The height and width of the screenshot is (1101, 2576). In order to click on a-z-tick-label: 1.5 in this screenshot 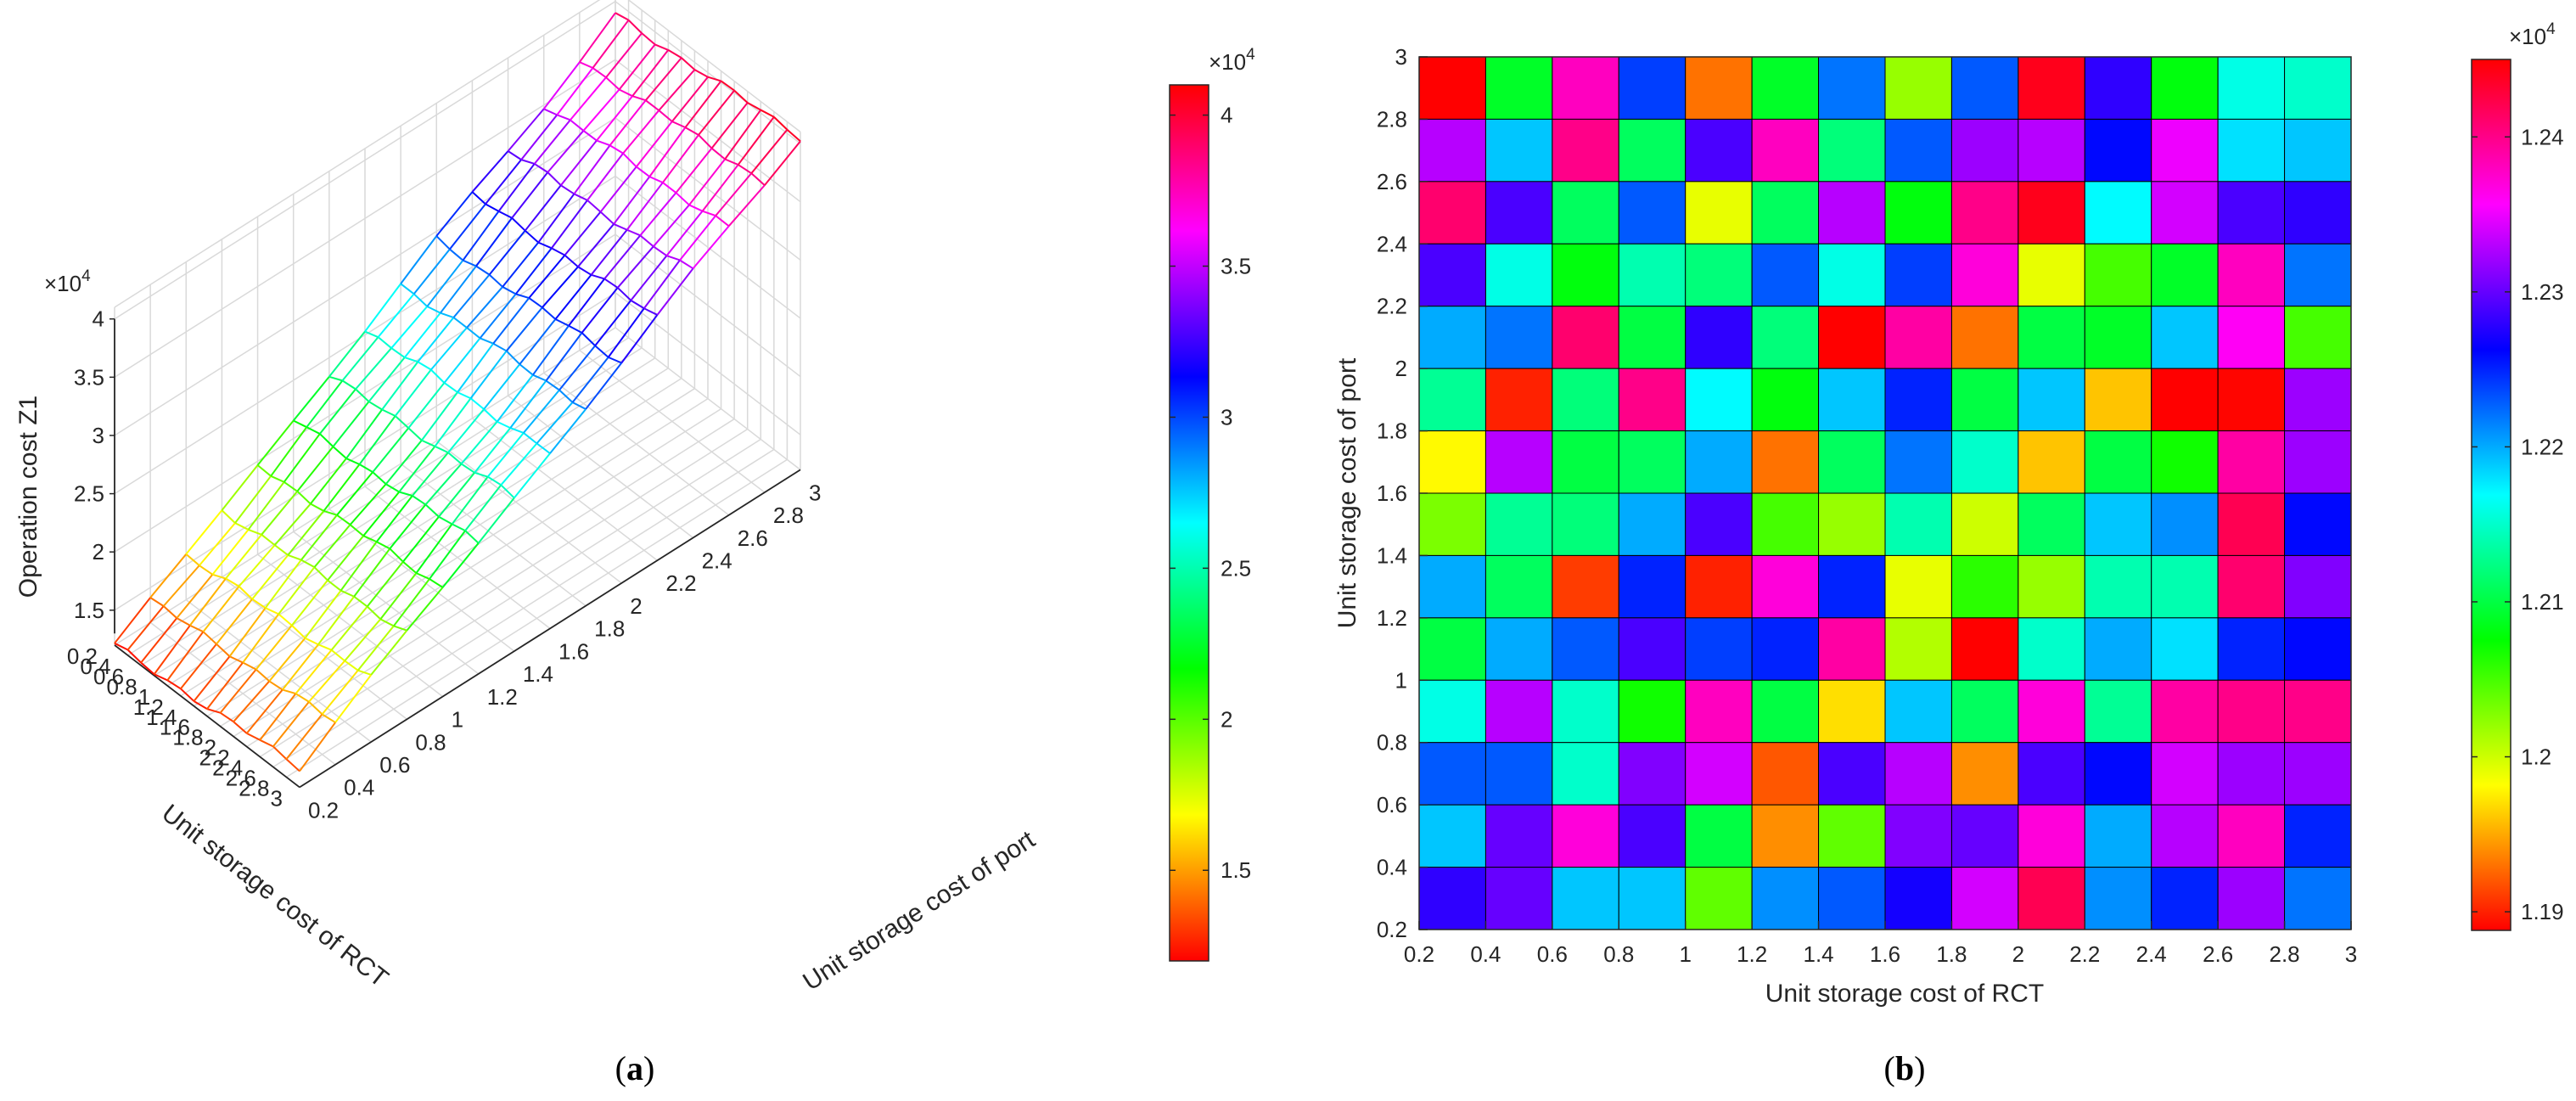, I will do `click(89, 610)`.